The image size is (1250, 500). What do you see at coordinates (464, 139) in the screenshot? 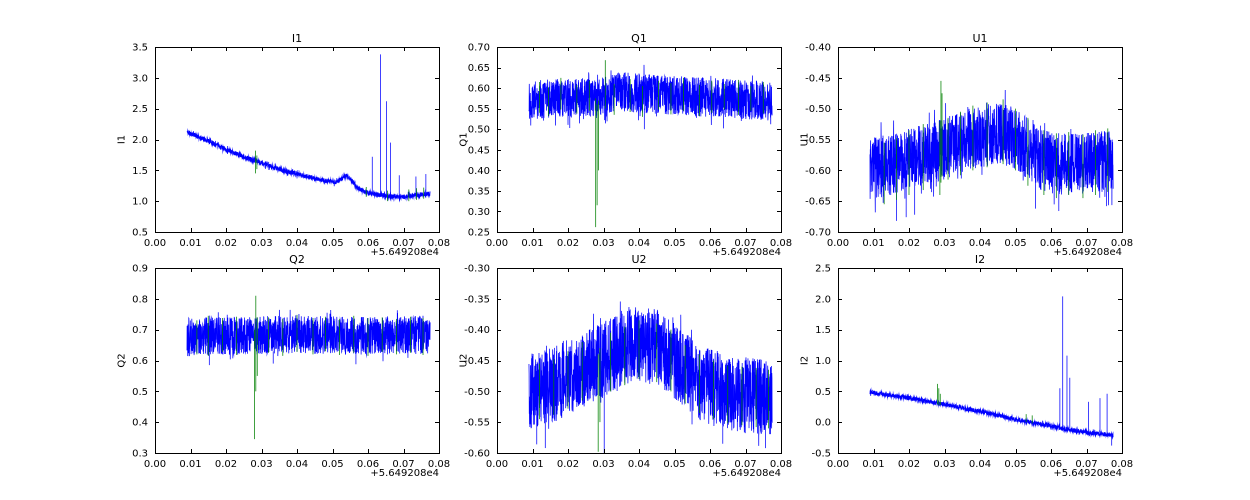
I see `y-axis-label: Q1` at bounding box center [464, 139].